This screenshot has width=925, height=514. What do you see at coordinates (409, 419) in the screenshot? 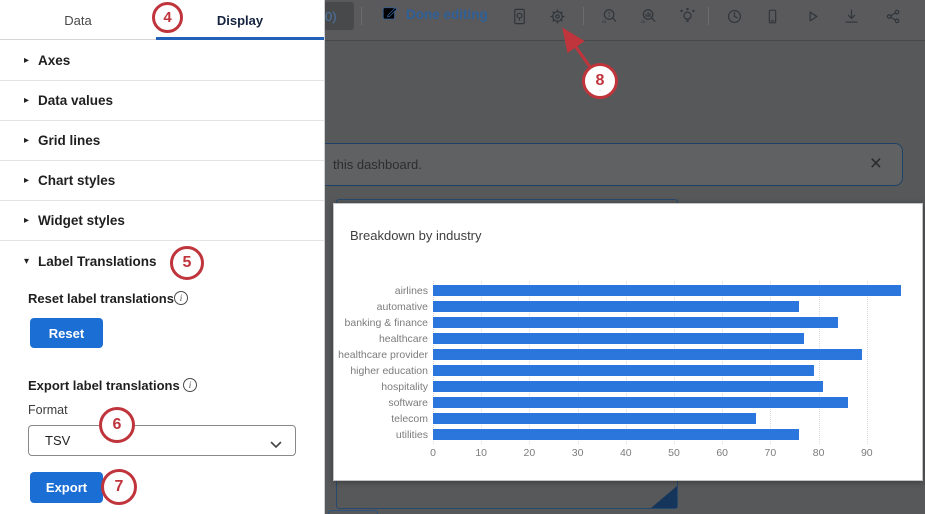
I see `category-label: telecom` at bounding box center [409, 419].